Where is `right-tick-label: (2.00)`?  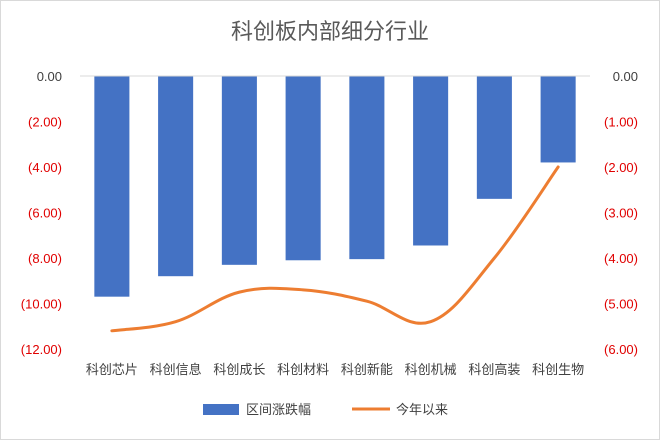 right-tick-label: (2.00) is located at coordinates (621, 167).